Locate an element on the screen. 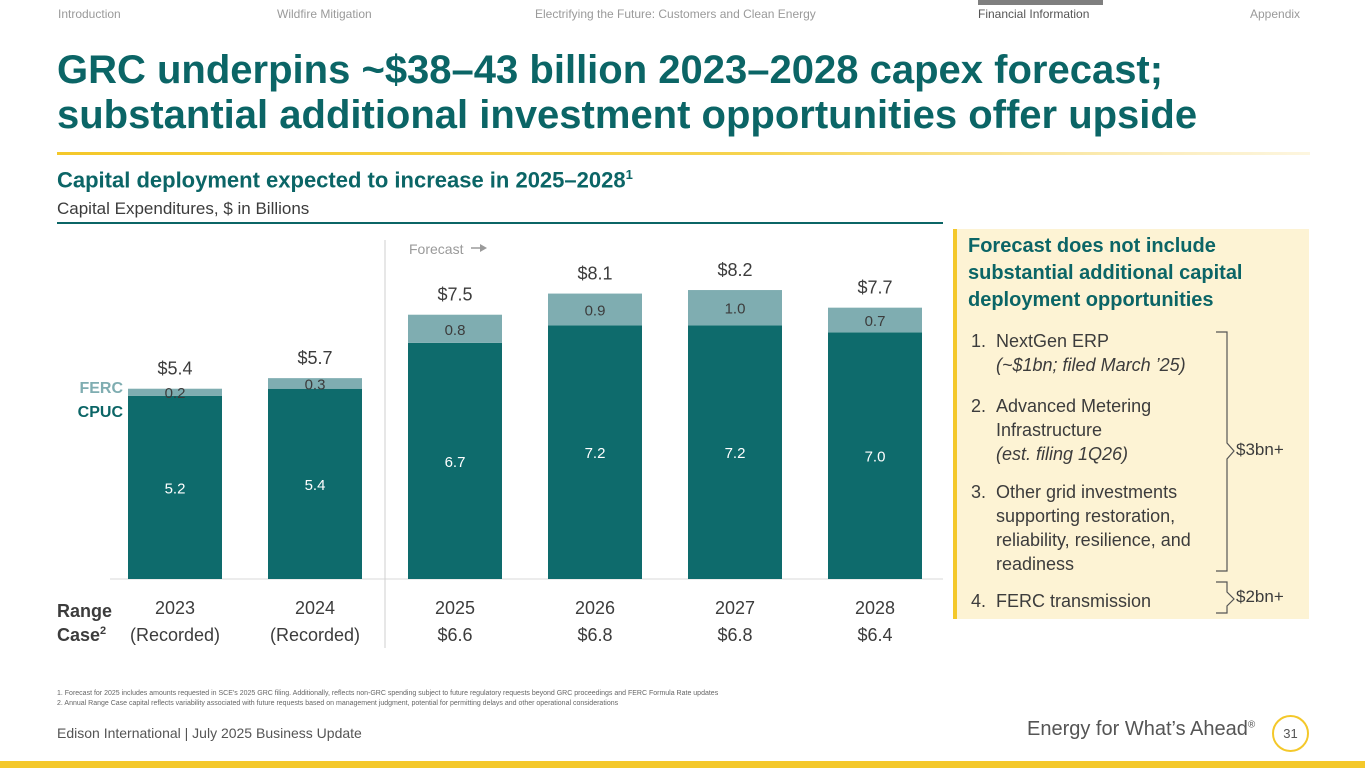 The width and height of the screenshot is (1365, 768). list-item-body: FERC transmission is located at coordinates (1111, 601).